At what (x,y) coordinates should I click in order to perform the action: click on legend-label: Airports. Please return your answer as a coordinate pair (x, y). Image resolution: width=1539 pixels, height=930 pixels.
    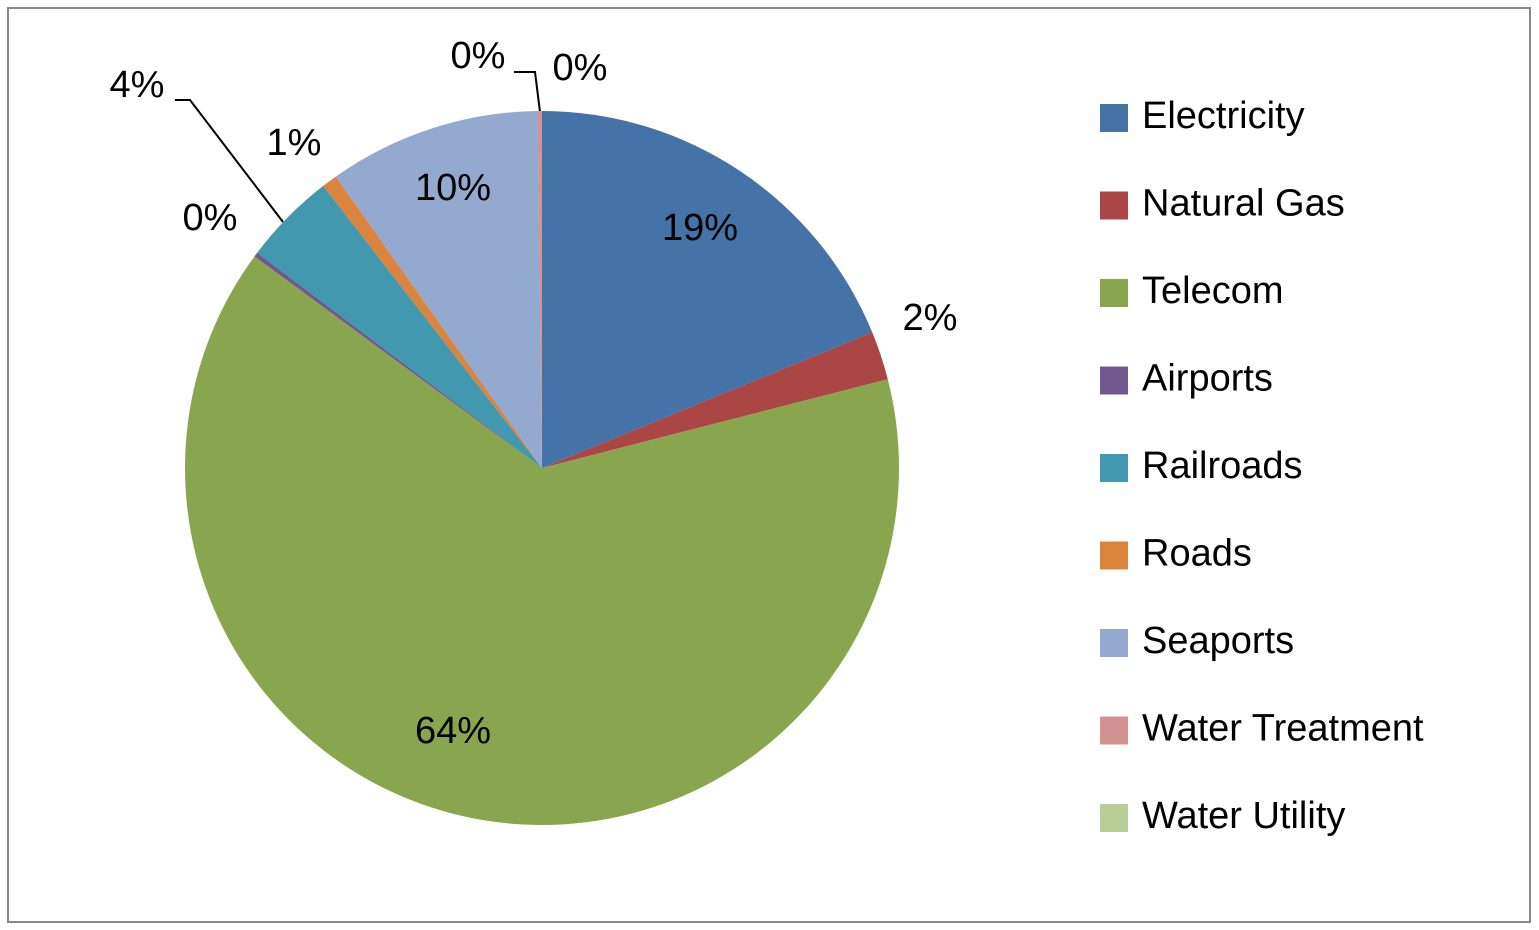
    Looking at the image, I should click on (1207, 379).